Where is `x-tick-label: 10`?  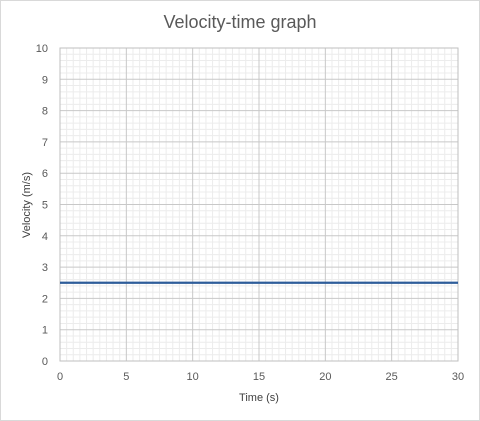 x-tick-label: 10 is located at coordinates (193, 377).